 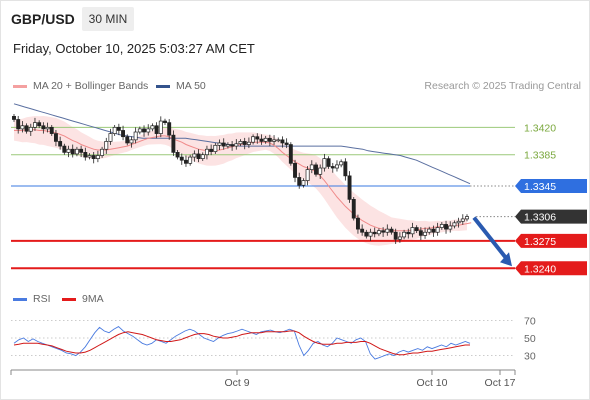 What do you see at coordinates (134, 48) in the screenshot?
I see `datetime-label: Friday, October 10, 2025 5:03:27 AM CET` at bounding box center [134, 48].